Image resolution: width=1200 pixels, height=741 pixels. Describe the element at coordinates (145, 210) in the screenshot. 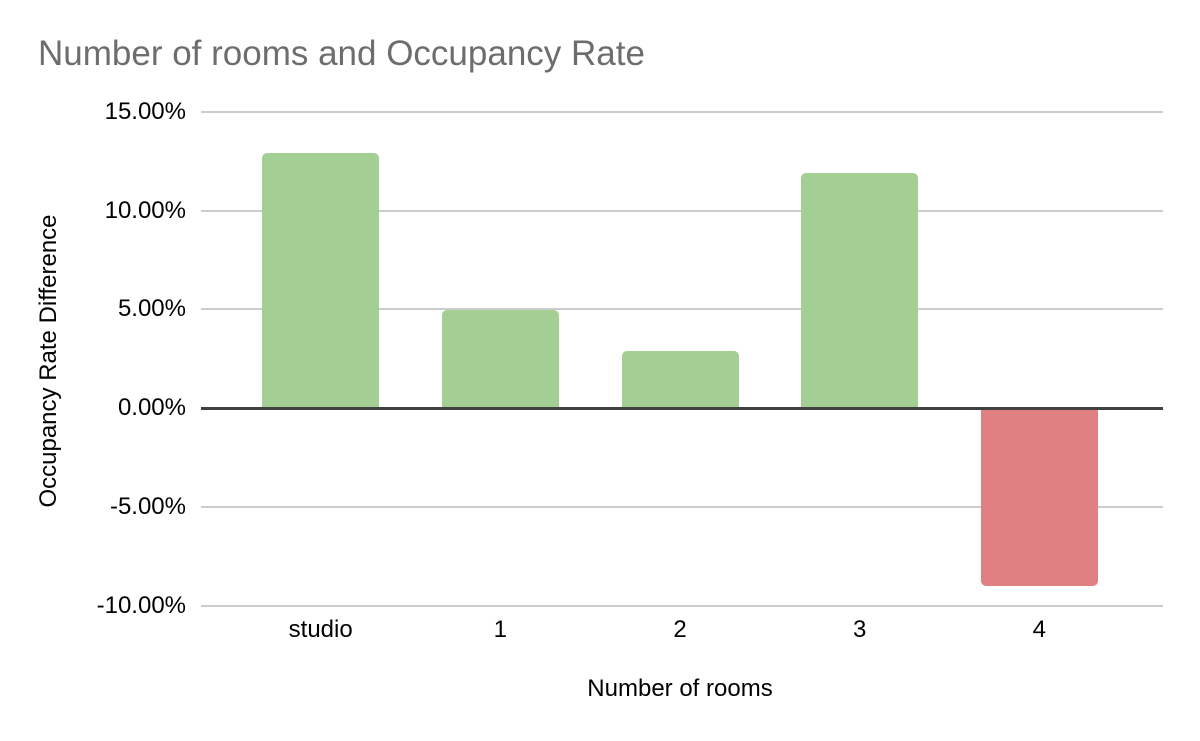

I see `y-tick-label: 10.00%` at that location.